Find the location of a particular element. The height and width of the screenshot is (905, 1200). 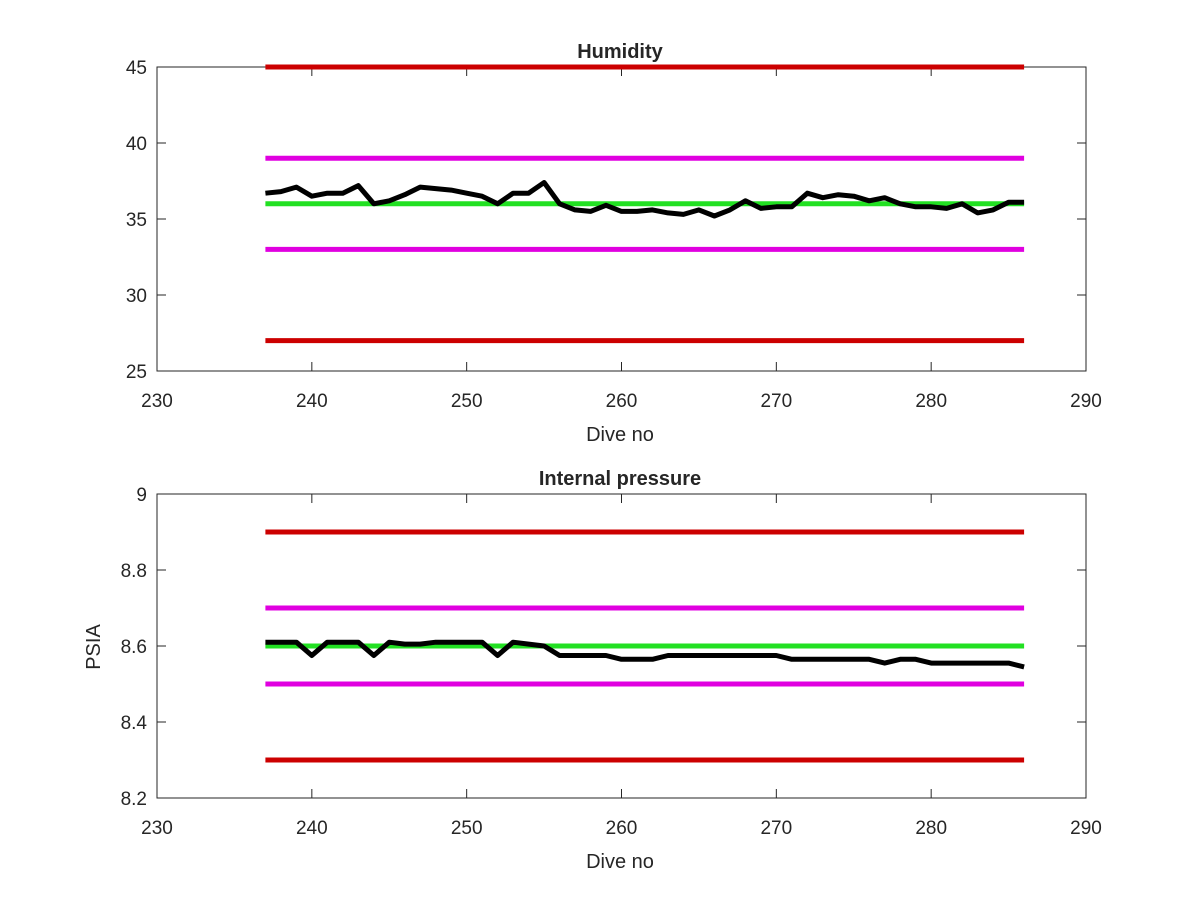

y-tick-label: 30 is located at coordinates (136, 296).